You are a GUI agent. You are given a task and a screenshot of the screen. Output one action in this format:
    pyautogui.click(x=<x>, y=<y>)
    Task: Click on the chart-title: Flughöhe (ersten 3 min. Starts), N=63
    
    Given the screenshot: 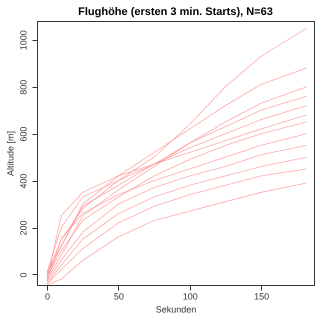 What is the action you would take?
    pyautogui.click(x=175, y=12)
    